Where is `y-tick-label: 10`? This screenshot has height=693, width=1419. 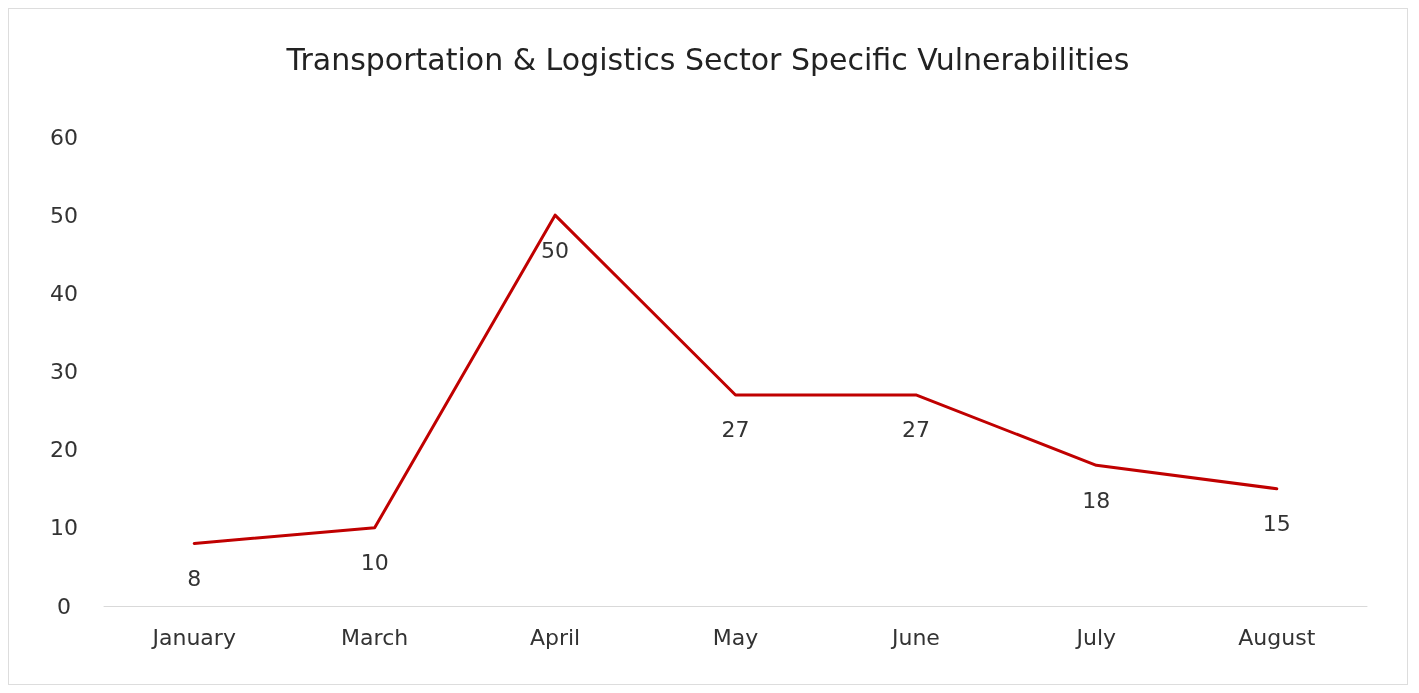 y-tick-label: 10 is located at coordinates (64, 528).